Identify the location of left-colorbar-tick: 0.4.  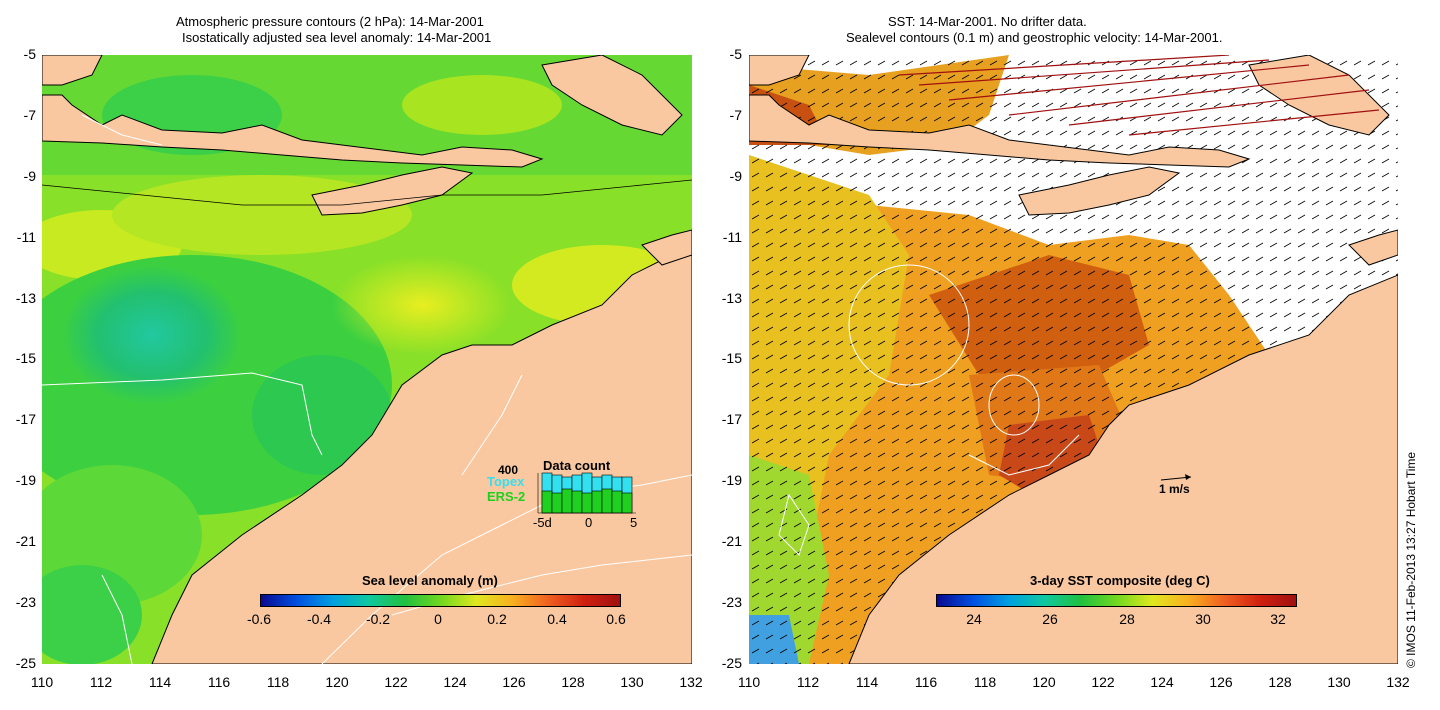
(557, 619).